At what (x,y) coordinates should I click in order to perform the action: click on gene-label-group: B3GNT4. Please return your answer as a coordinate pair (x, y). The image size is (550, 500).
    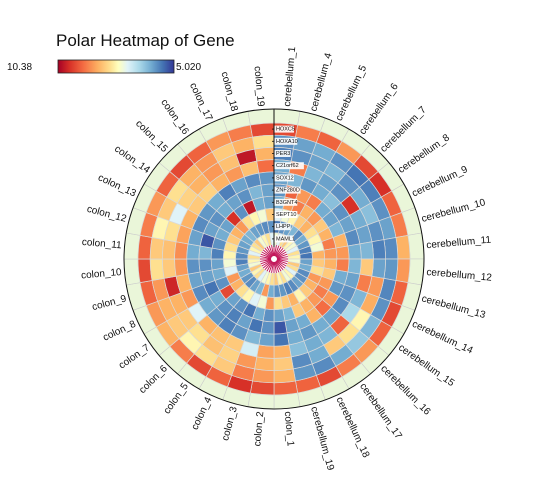
    Looking at the image, I should click on (285, 202).